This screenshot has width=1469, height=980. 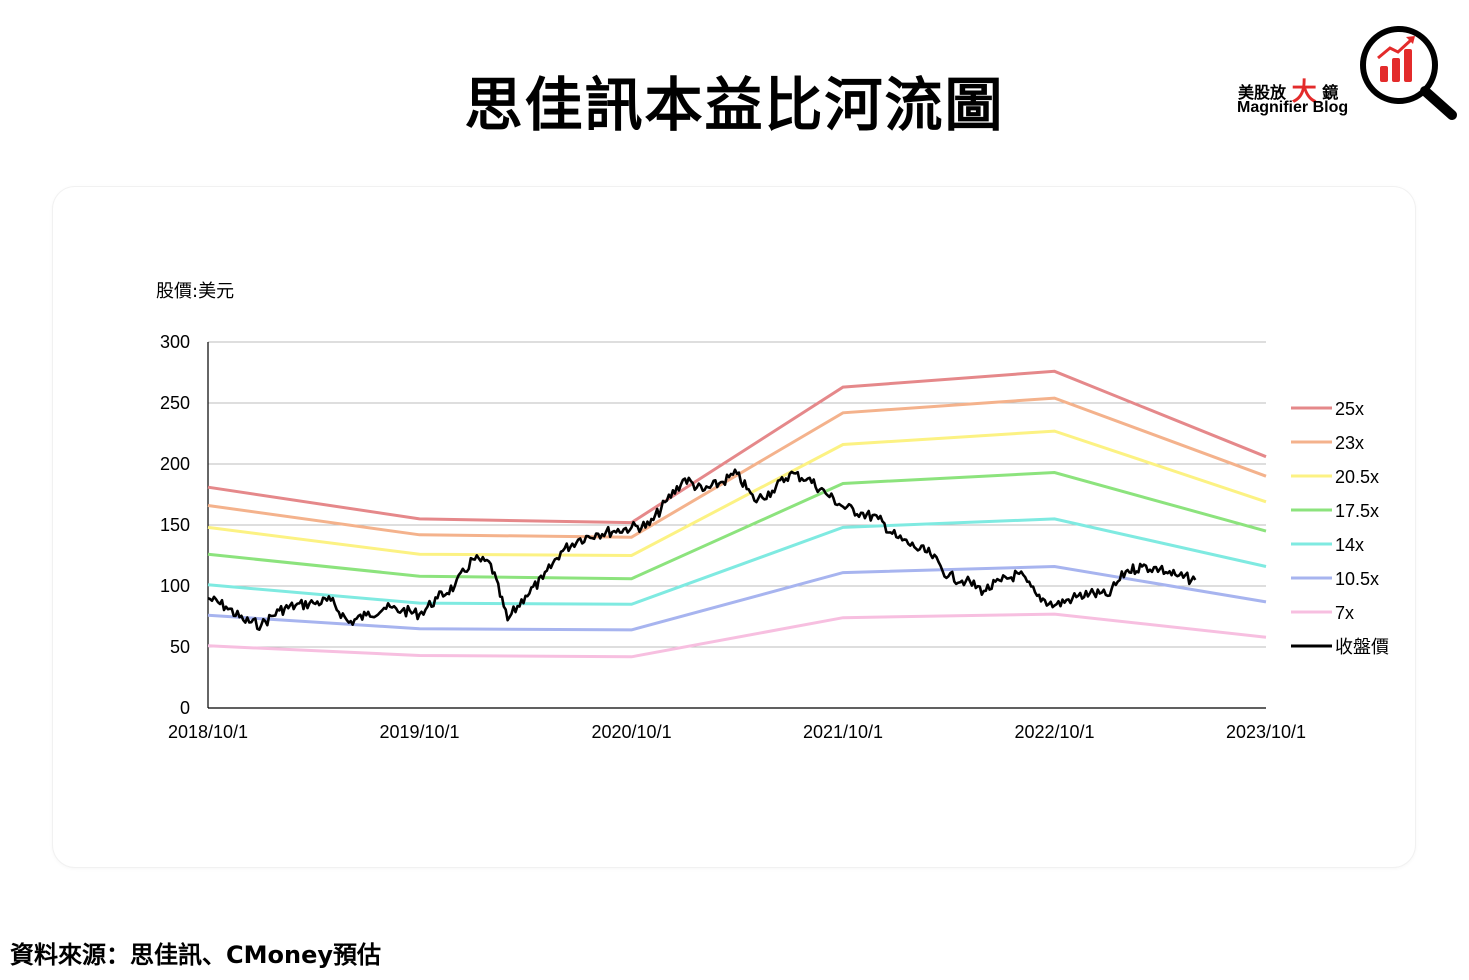 I want to click on x-tick-label: 2018/10/1, so click(x=208, y=732).